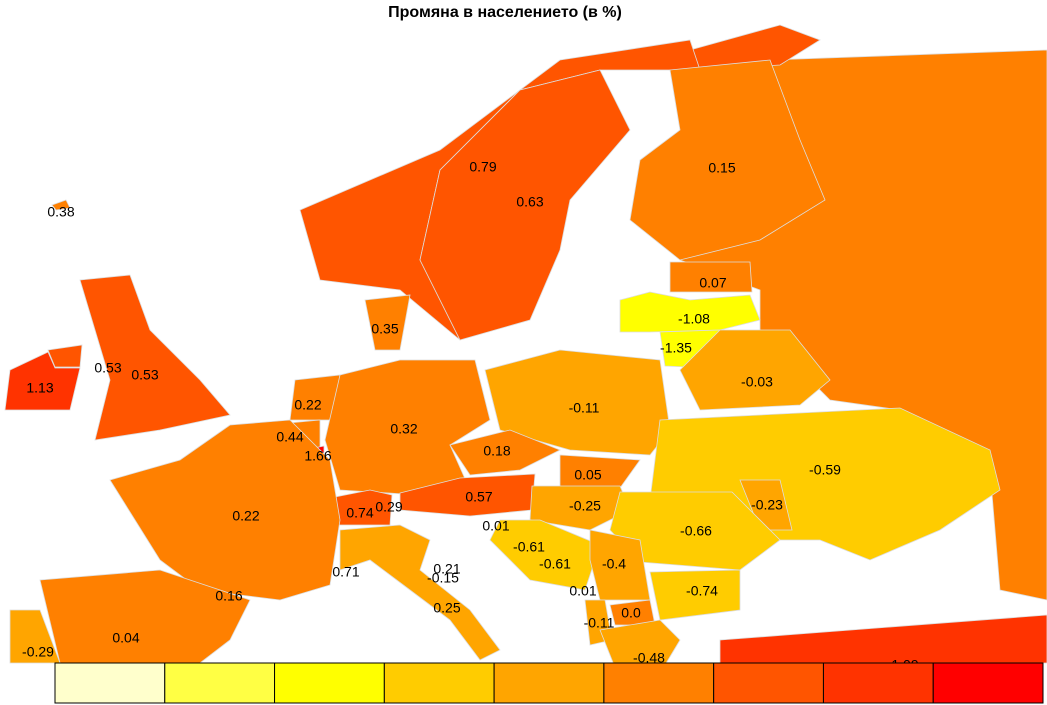 This screenshot has height=705, width=1047. Describe the element at coordinates (388, 507) in the screenshot. I see `region-label: 0.29` at that location.